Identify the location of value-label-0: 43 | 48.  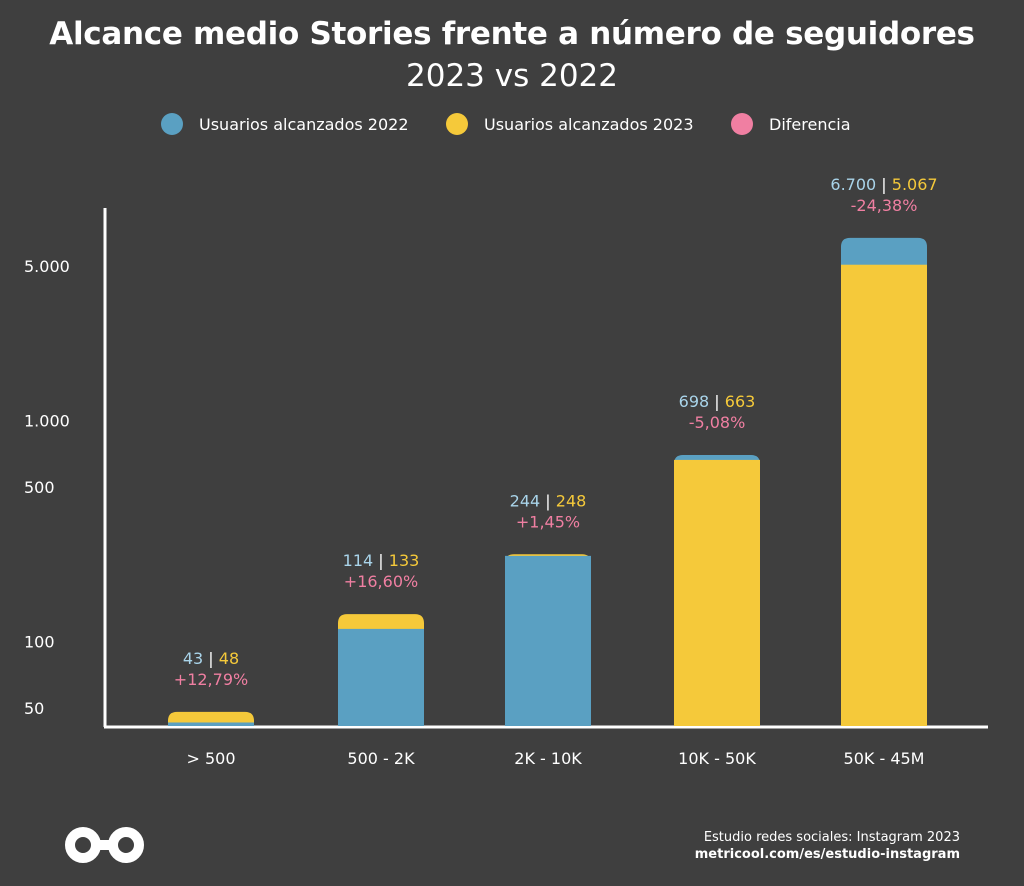
(211, 658).